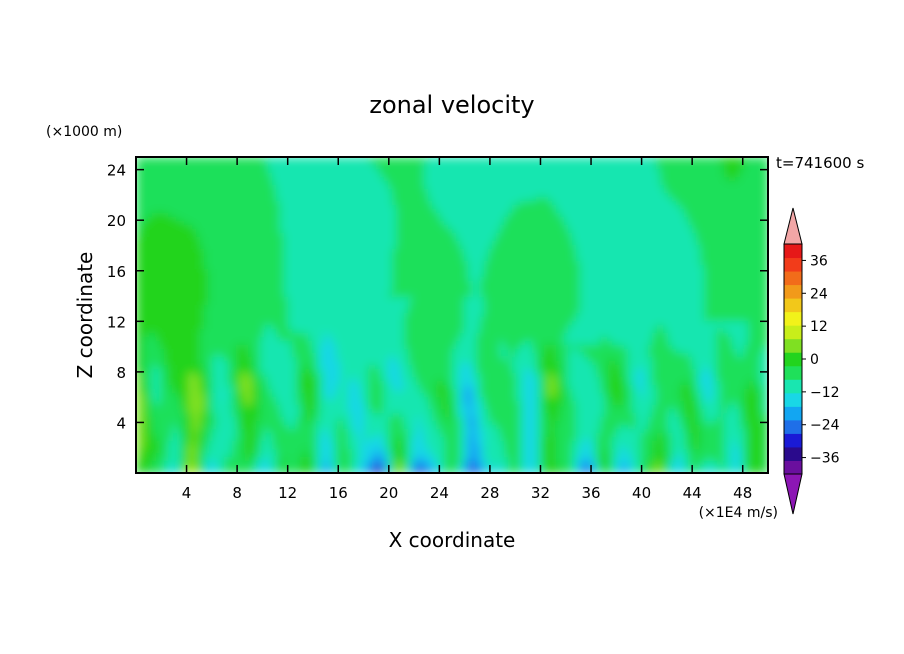  What do you see at coordinates (187, 493) in the screenshot?
I see `x-tick-label: 4` at bounding box center [187, 493].